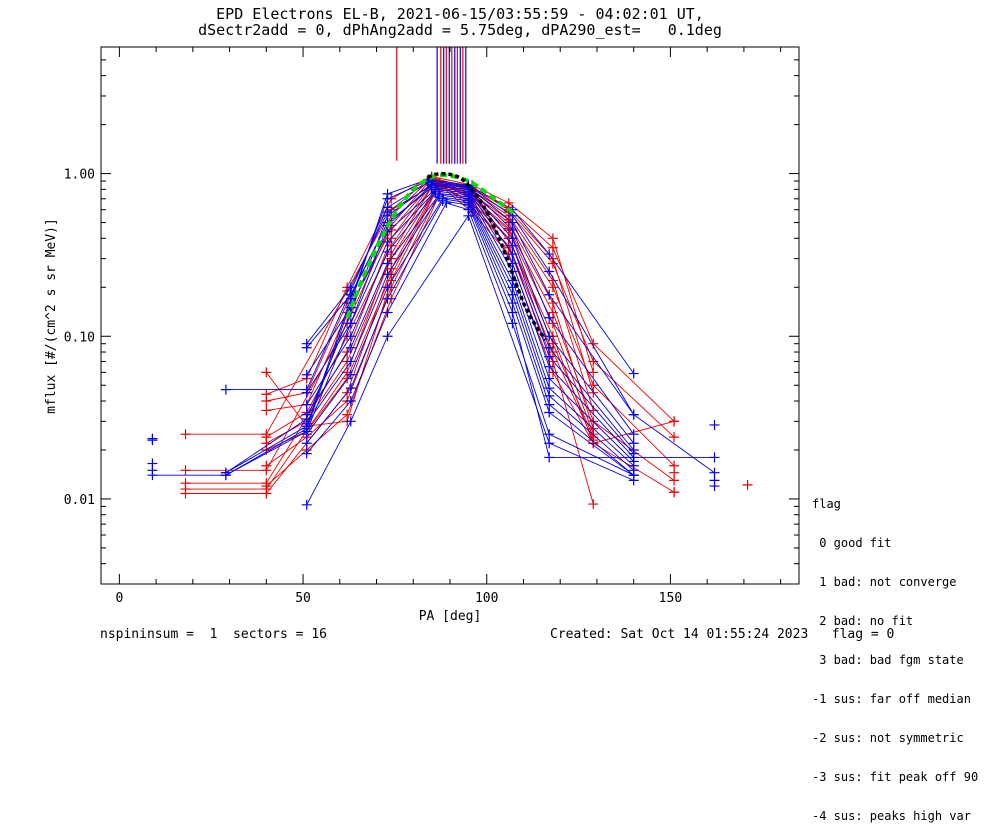 Image resolution: width=1000 pixels, height=836 pixels. Describe the element at coordinates (863, 621) in the screenshot. I see `legend-entry: 2 bad: no fit` at that location.